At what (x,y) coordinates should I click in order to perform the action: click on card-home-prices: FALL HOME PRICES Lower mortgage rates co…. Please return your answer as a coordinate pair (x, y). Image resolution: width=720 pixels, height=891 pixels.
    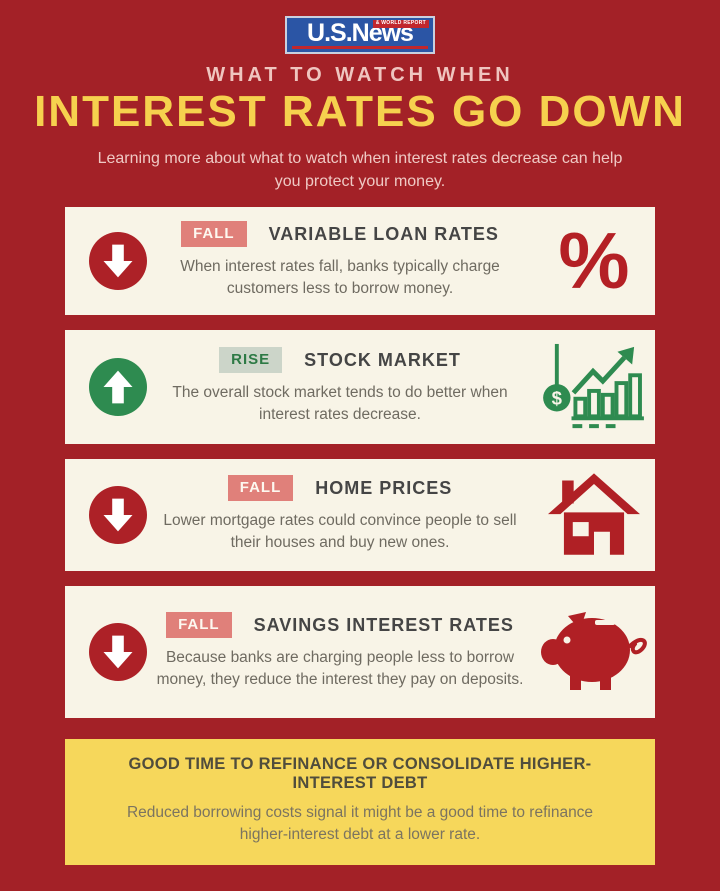
    Looking at the image, I should click on (360, 514).